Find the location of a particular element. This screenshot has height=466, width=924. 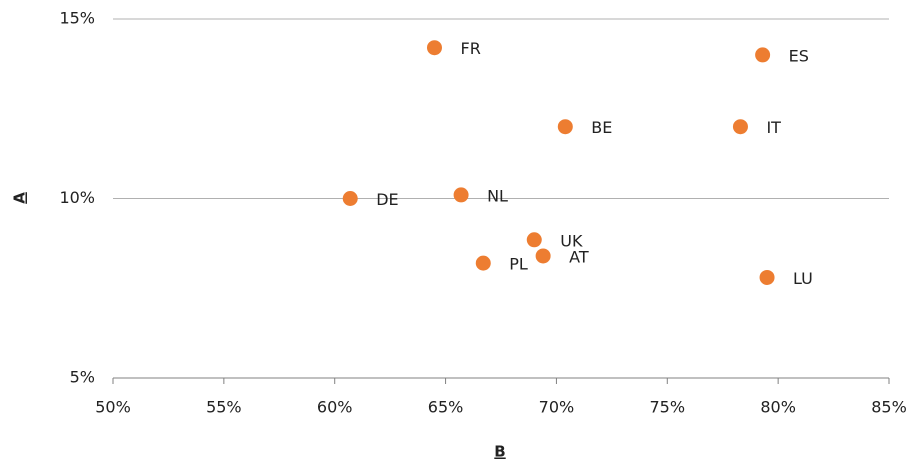

point-label: FR is located at coordinates (470, 48).